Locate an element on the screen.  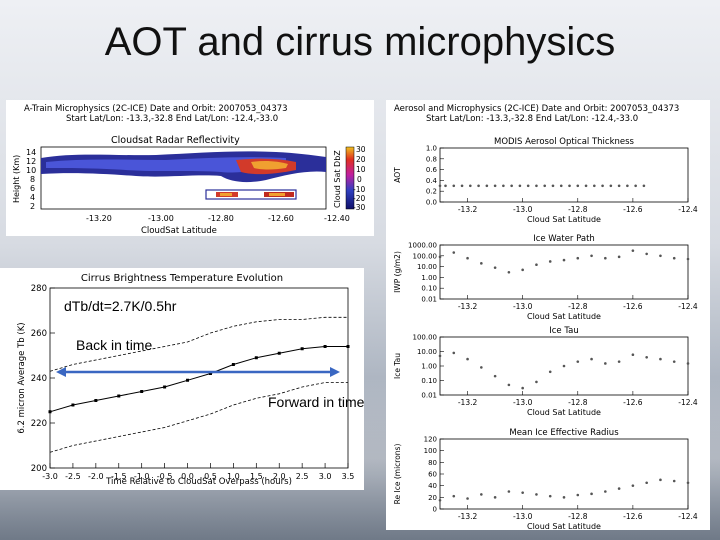
mean-ice-effective-radiusxtick-label: -12.6 is located at coordinates (633, 516).